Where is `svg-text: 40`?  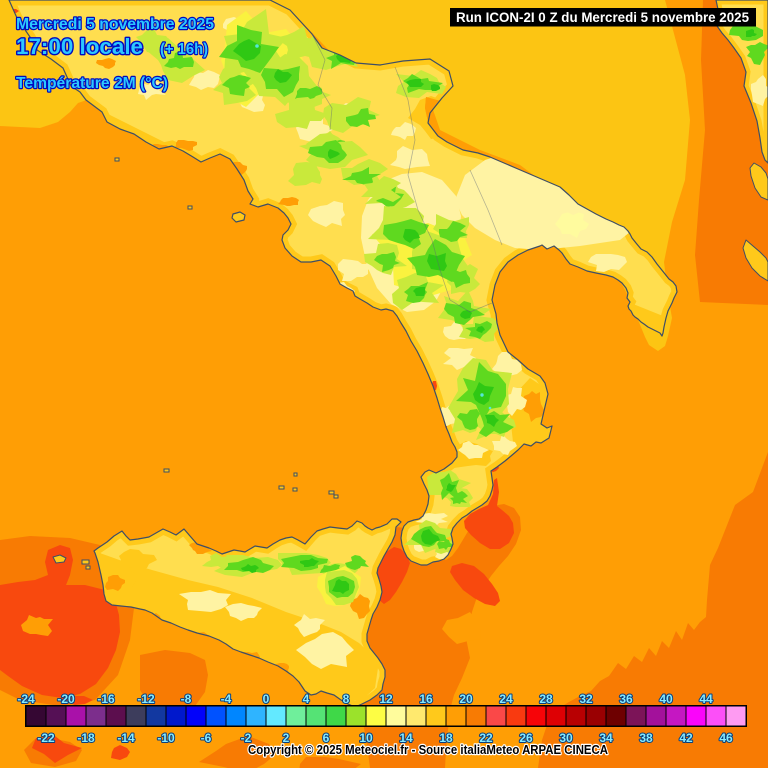 svg-text: 40 is located at coordinates (666, 699).